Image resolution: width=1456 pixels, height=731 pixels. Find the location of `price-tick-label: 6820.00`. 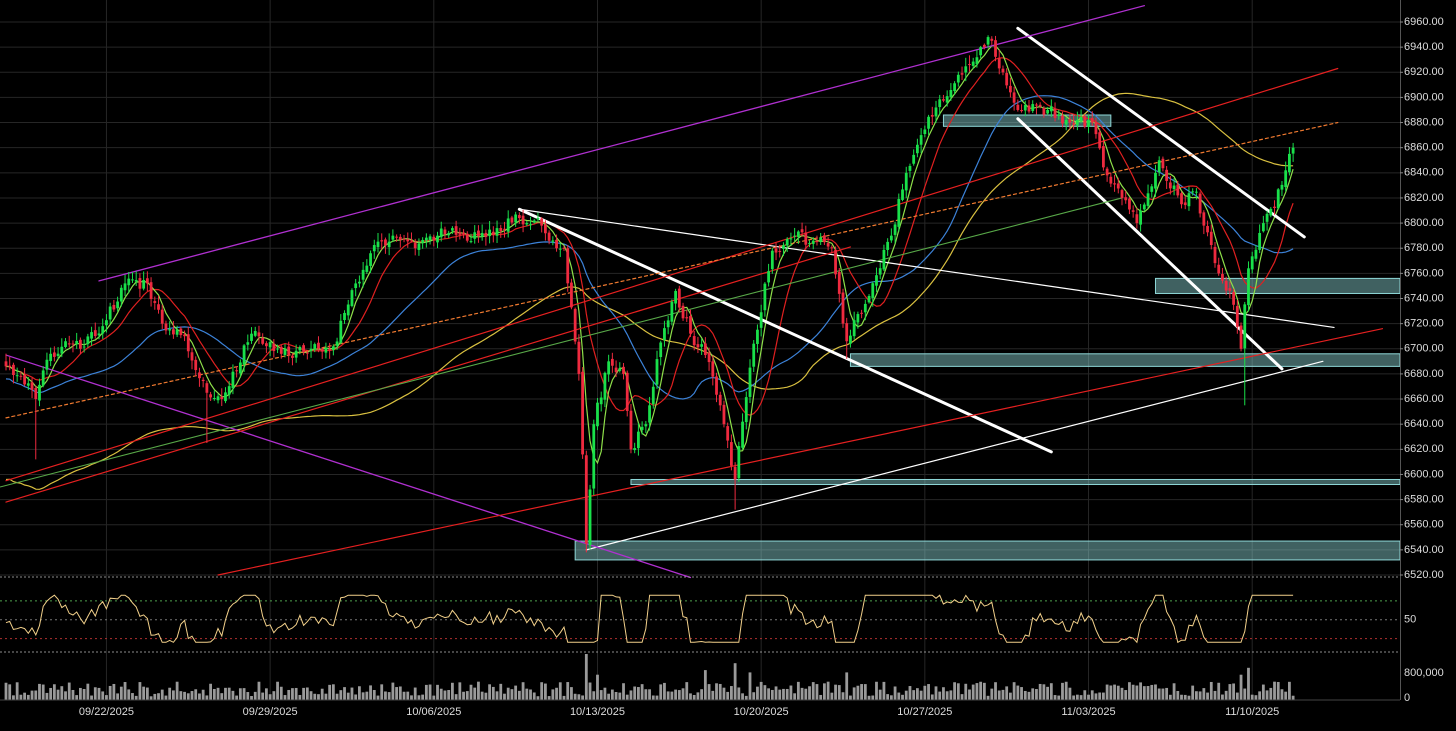

price-tick-label: 6820.00 is located at coordinates (1424, 198).